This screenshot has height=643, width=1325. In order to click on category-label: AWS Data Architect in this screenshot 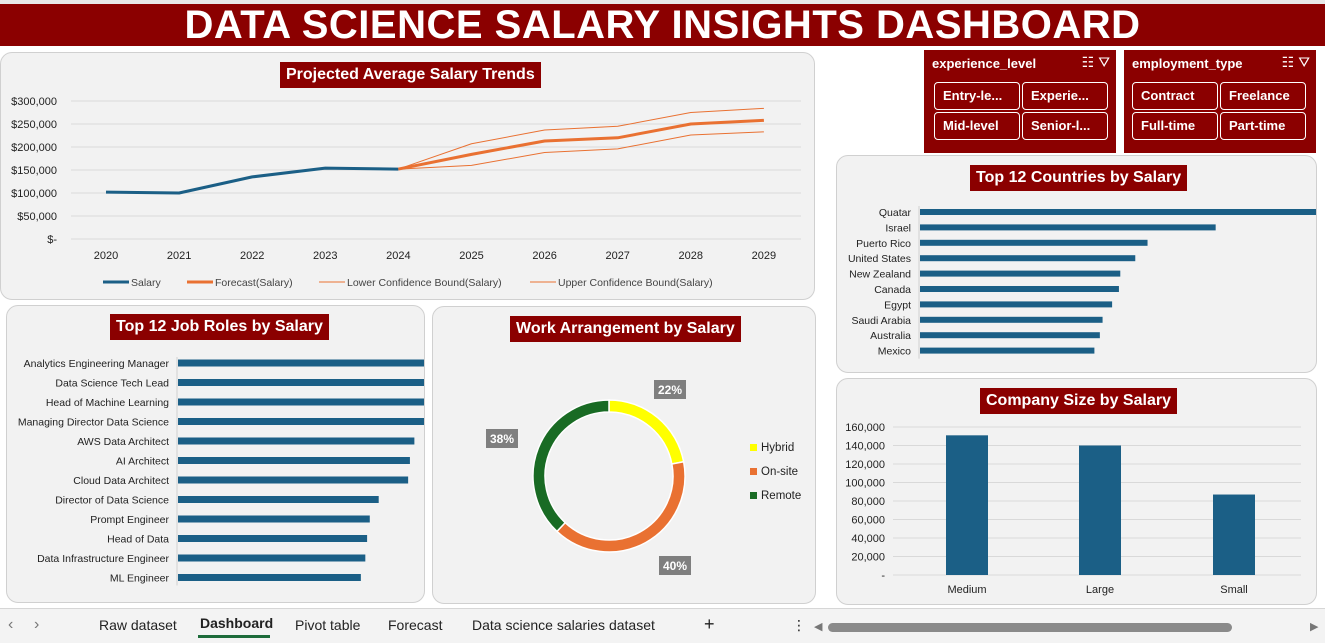, I will do `click(123, 442)`.